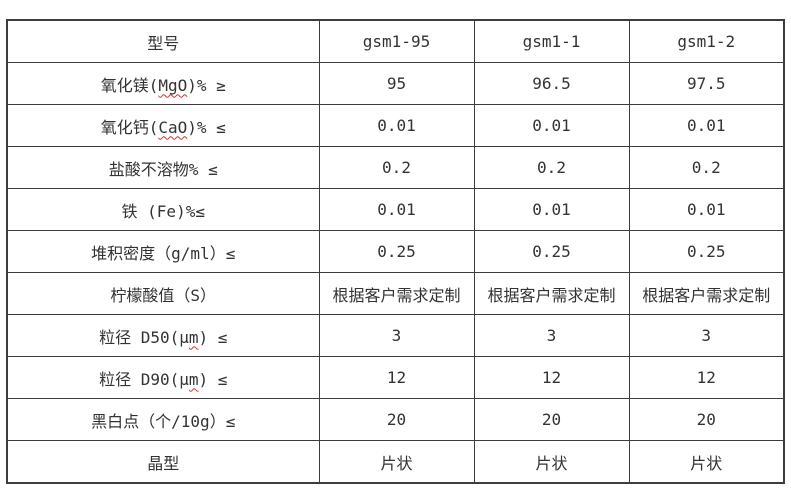 This screenshot has height=500, width=791. I want to click on model-name-cell: gsm1-95, so click(396, 41).